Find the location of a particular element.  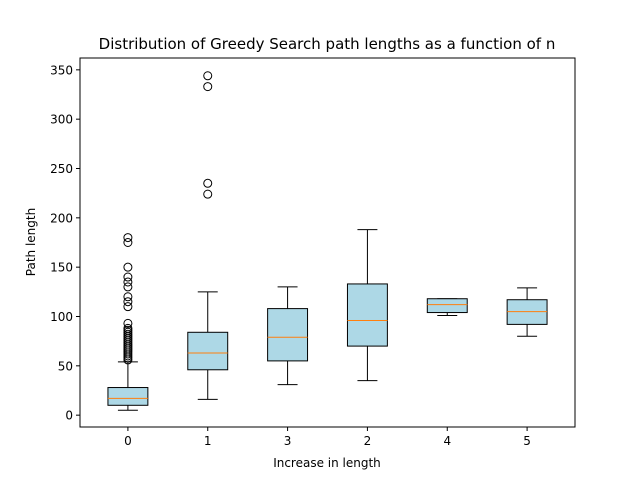

x-tick-label: 2 is located at coordinates (368, 441).